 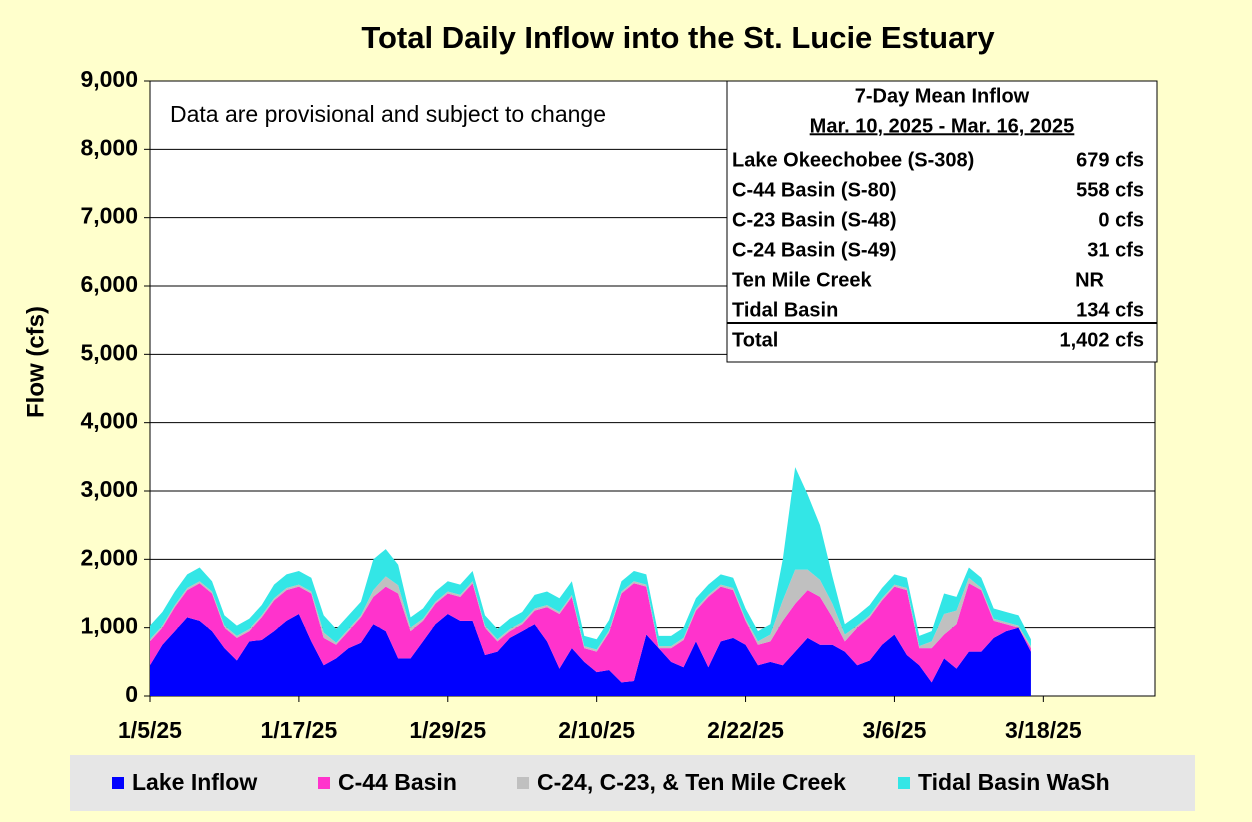 What do you see at coordinates (299, 730) in the screenshot?
I see `x-tick-label: 1/17/25` at bounding box center [299, 730].